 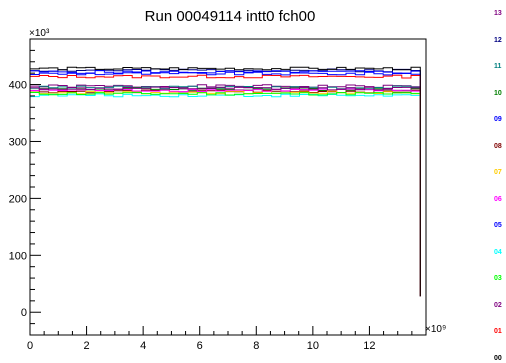 What do you see at coordinates (143, 346) in the screenshot?
I see `x-tick-label: 4` at bounding box center [143, 346].